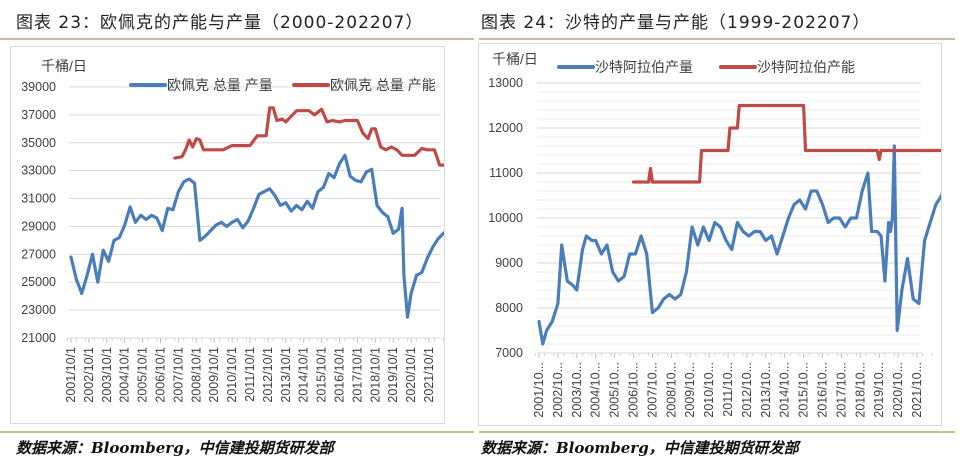  What do you see at coordinates (38, 338) in the screenshot?
I see `y-tick-label: 21000` at bounding box center [38, 338].